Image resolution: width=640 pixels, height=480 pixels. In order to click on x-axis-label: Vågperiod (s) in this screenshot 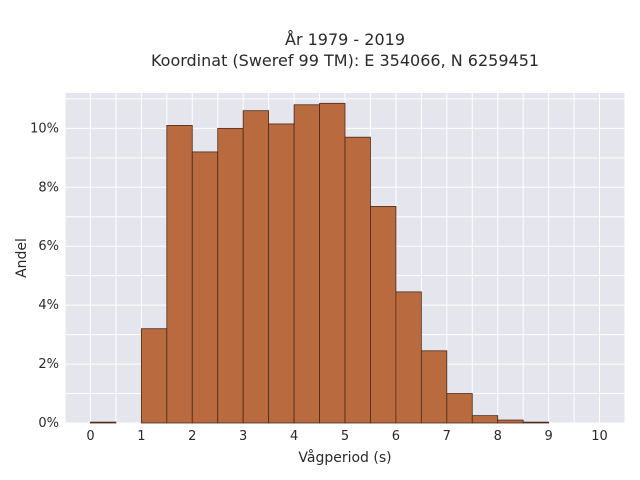, I will do `click(344, 457)`.